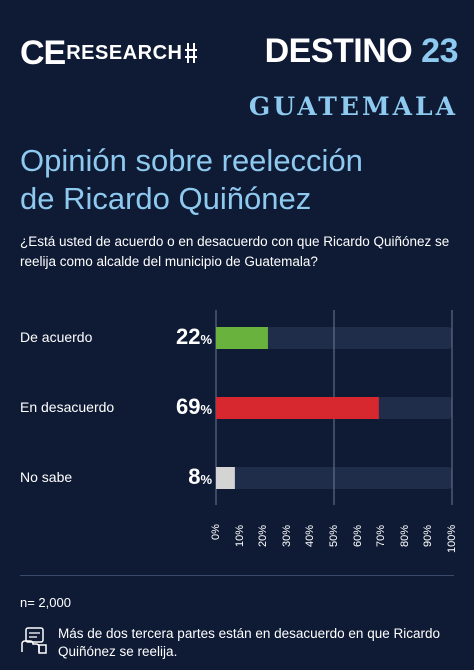 This screenshot has width=474, height=670. I want to click on bar-chart-svg, so click(334, 407).